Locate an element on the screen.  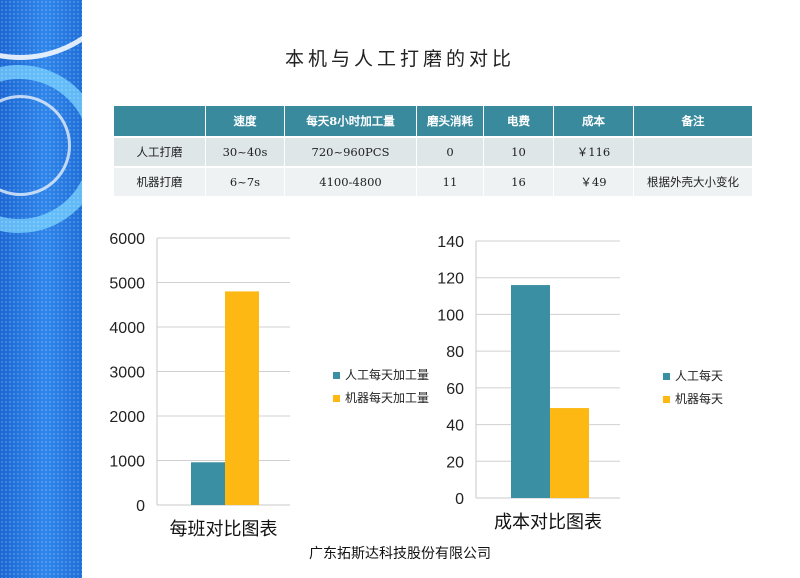
table-cell: 人工打磨 is located at coordinates (160, 151).